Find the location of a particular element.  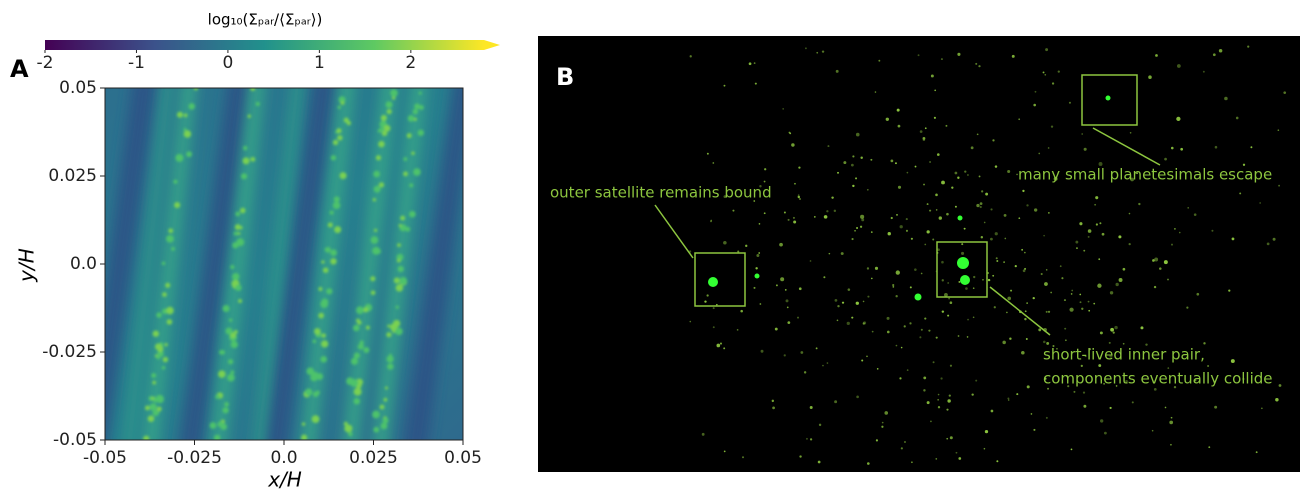

shade is located at coordinates (300, 264).